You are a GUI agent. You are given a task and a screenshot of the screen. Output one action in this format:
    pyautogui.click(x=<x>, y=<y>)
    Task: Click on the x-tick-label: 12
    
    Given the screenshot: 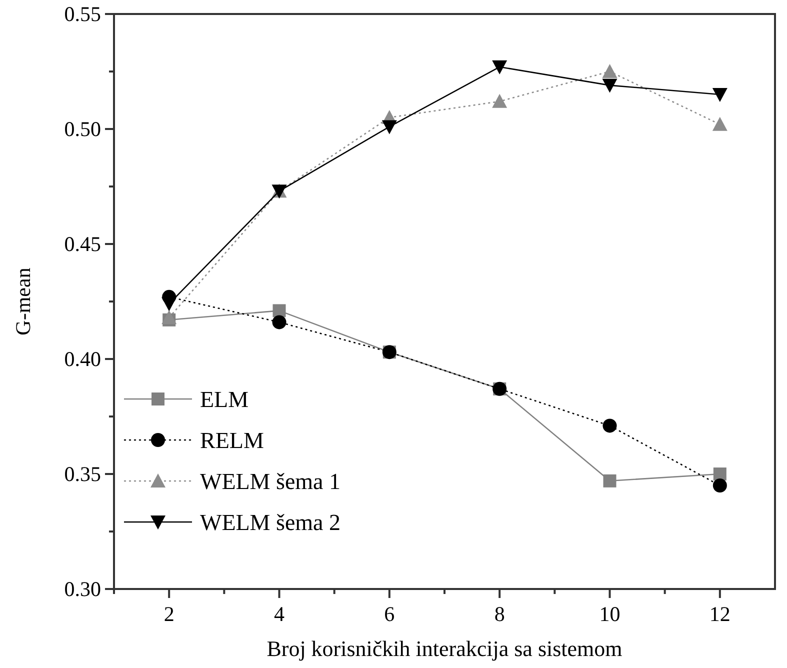 What is the action you would take?
    pyautogui.click(x=719, y=614)
    